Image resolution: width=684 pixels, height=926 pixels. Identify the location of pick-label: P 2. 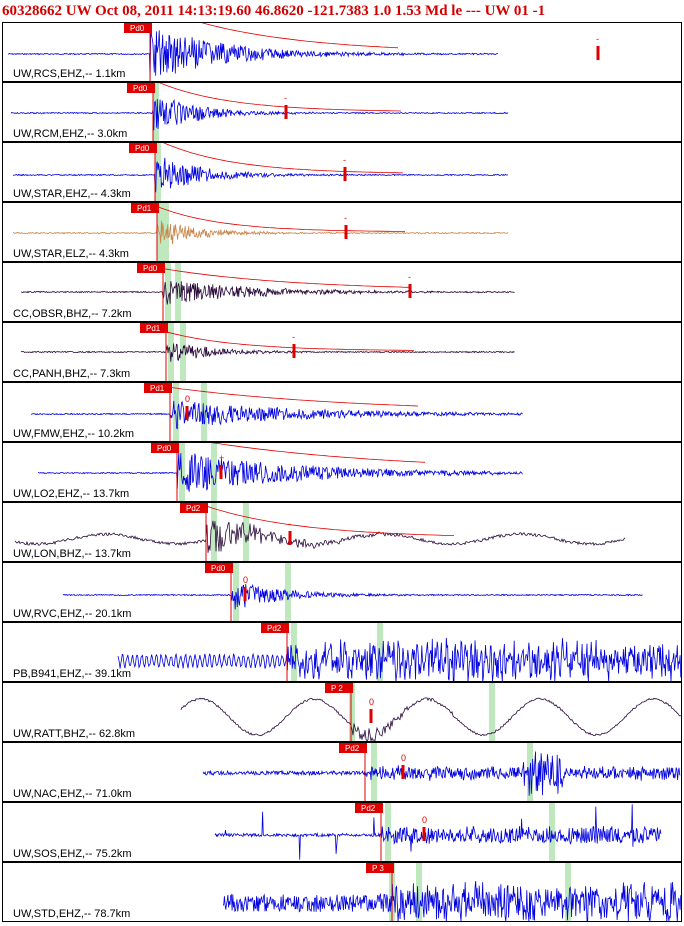
(337, 688).